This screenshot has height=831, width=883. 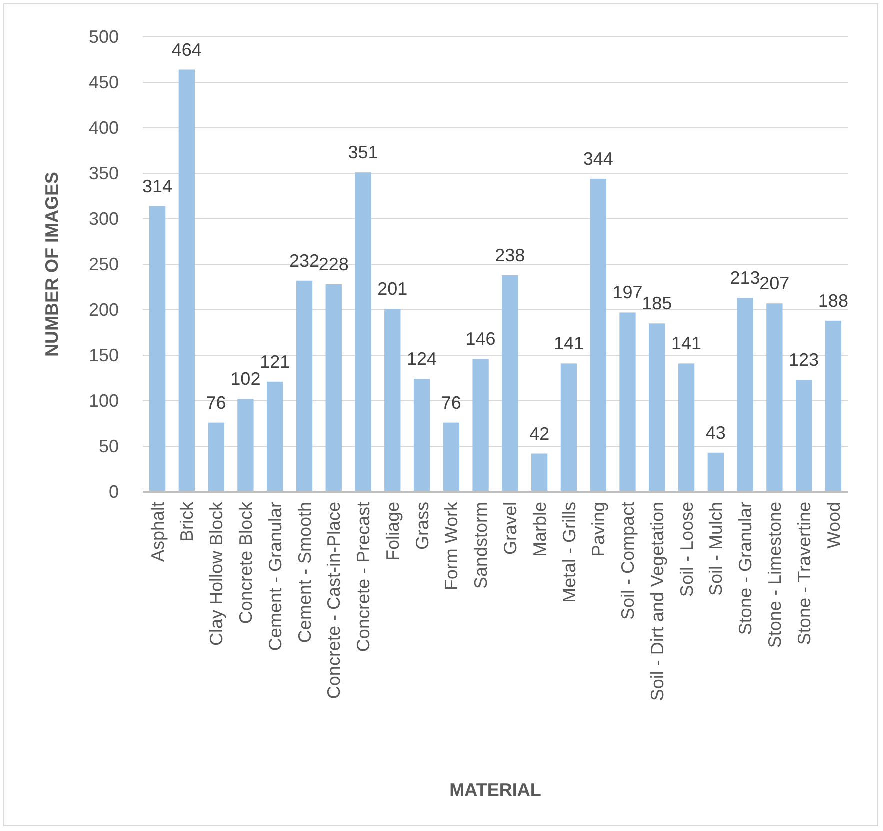 What do you see at coordinates (187, 50) in the screenshot?
I see `data-label: 464` at bounding box center [187, 50].